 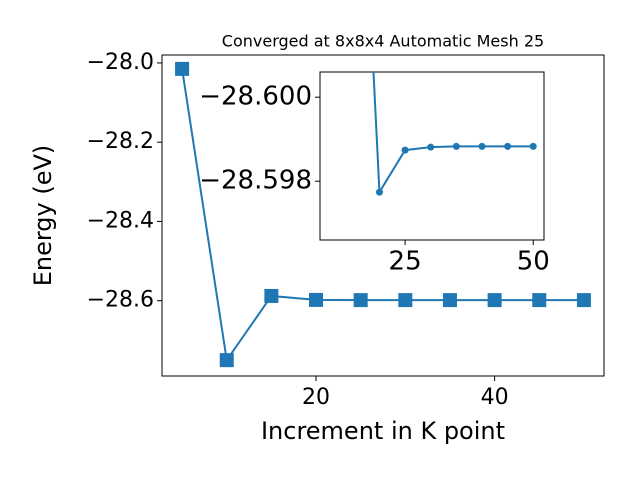 What do you see at coordinates (316, 397) in the screenshot?
I see `x-tick-label: 20` at bounding box center [316, 397].